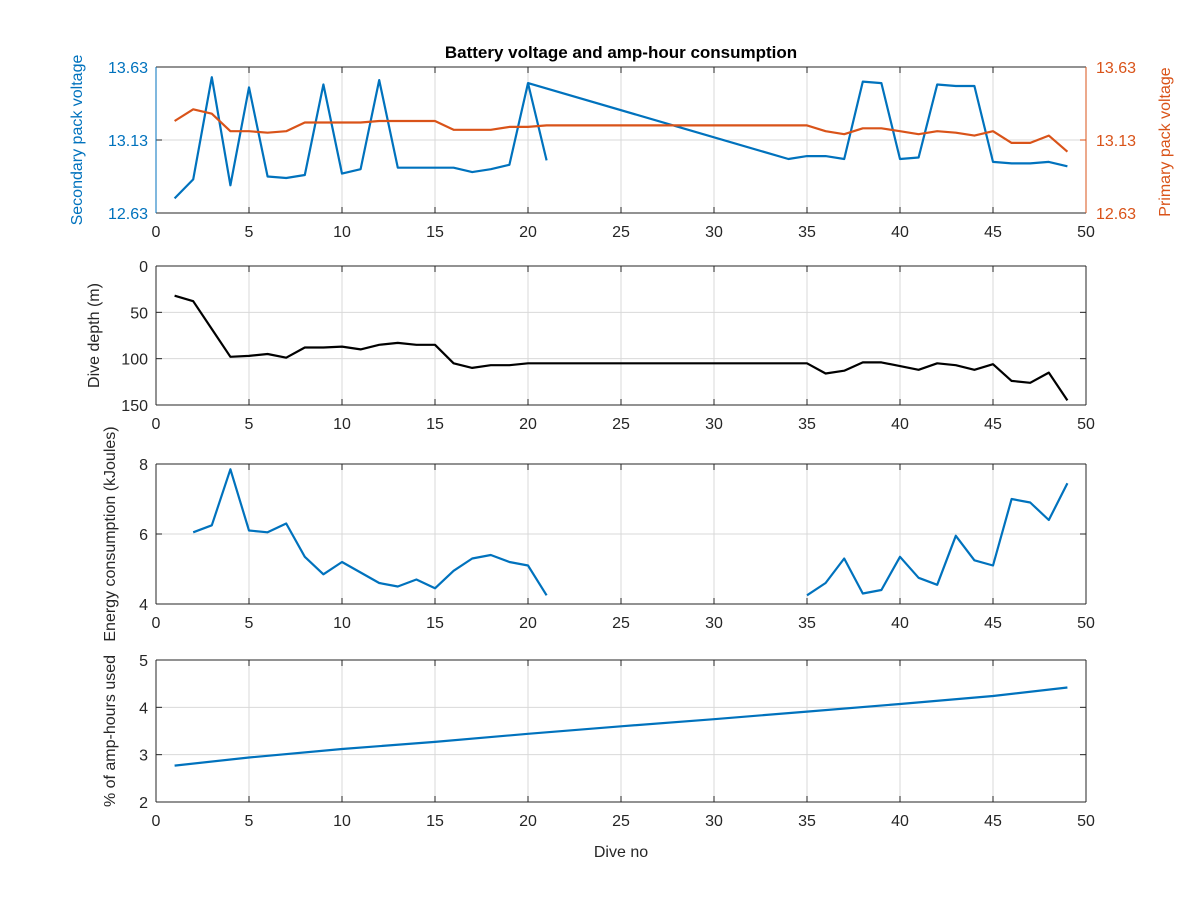 This screenshot has height=900, width=1200. Describe the element at coordinates (143, 267) in the screenshot. I see `y-tick-label: 0` at that location.